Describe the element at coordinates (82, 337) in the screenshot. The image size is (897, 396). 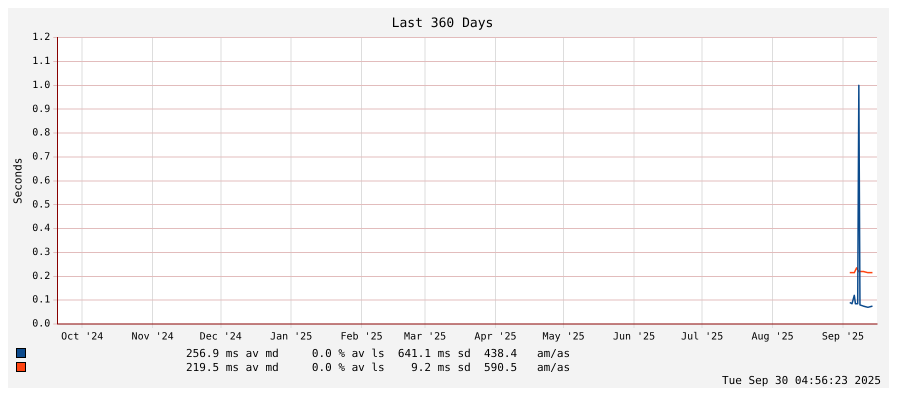
I see `x-tick-label: Oct '24` at that location.